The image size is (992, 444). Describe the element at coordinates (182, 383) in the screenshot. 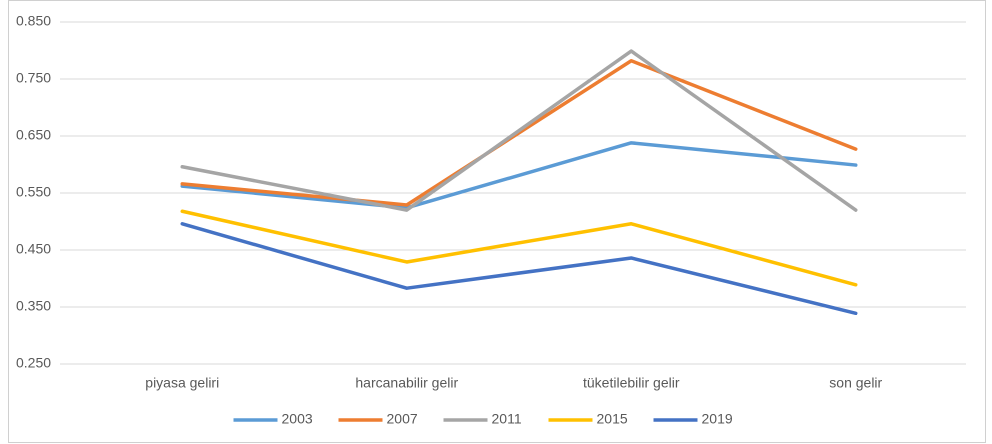

I see `x-tick-label: piyasa geliri` at that location.